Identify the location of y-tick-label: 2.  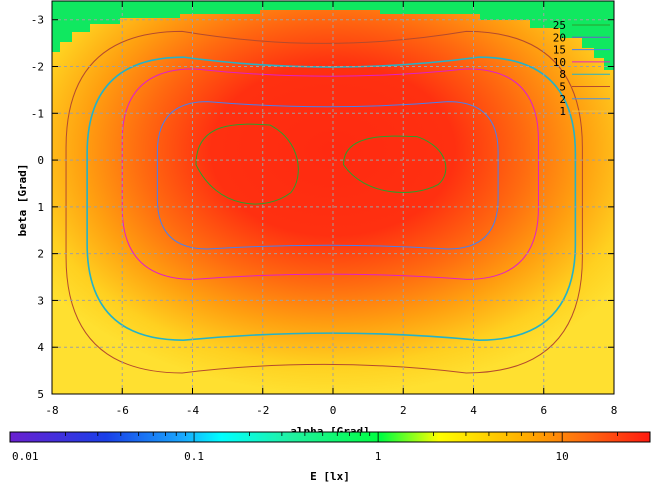
(40, 254).